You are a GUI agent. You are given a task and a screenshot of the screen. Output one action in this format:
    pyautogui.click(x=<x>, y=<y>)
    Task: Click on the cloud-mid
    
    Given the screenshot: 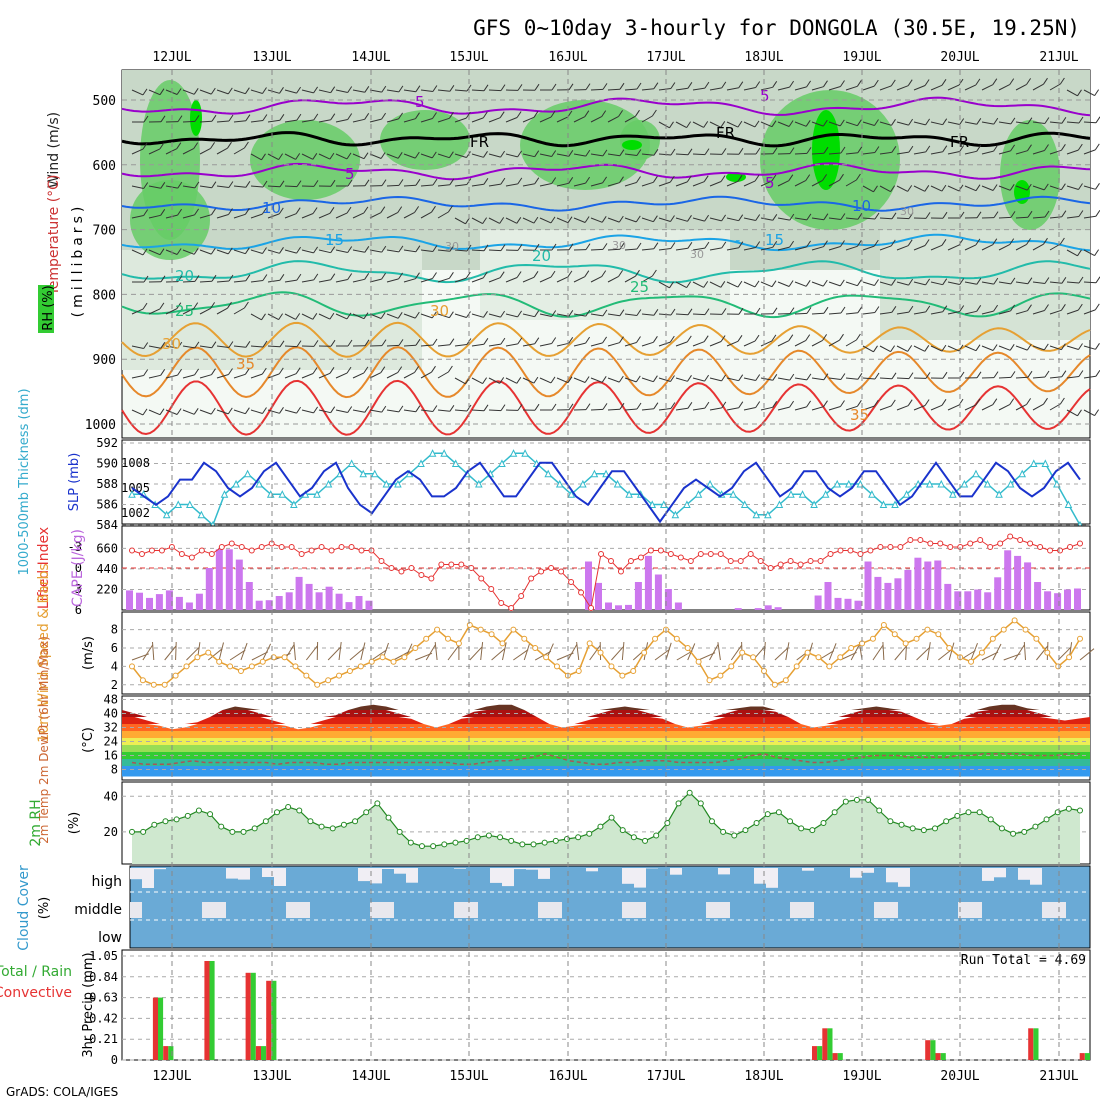 What is the action you would take?
    pyautogui.click(x=796, y=910)
    